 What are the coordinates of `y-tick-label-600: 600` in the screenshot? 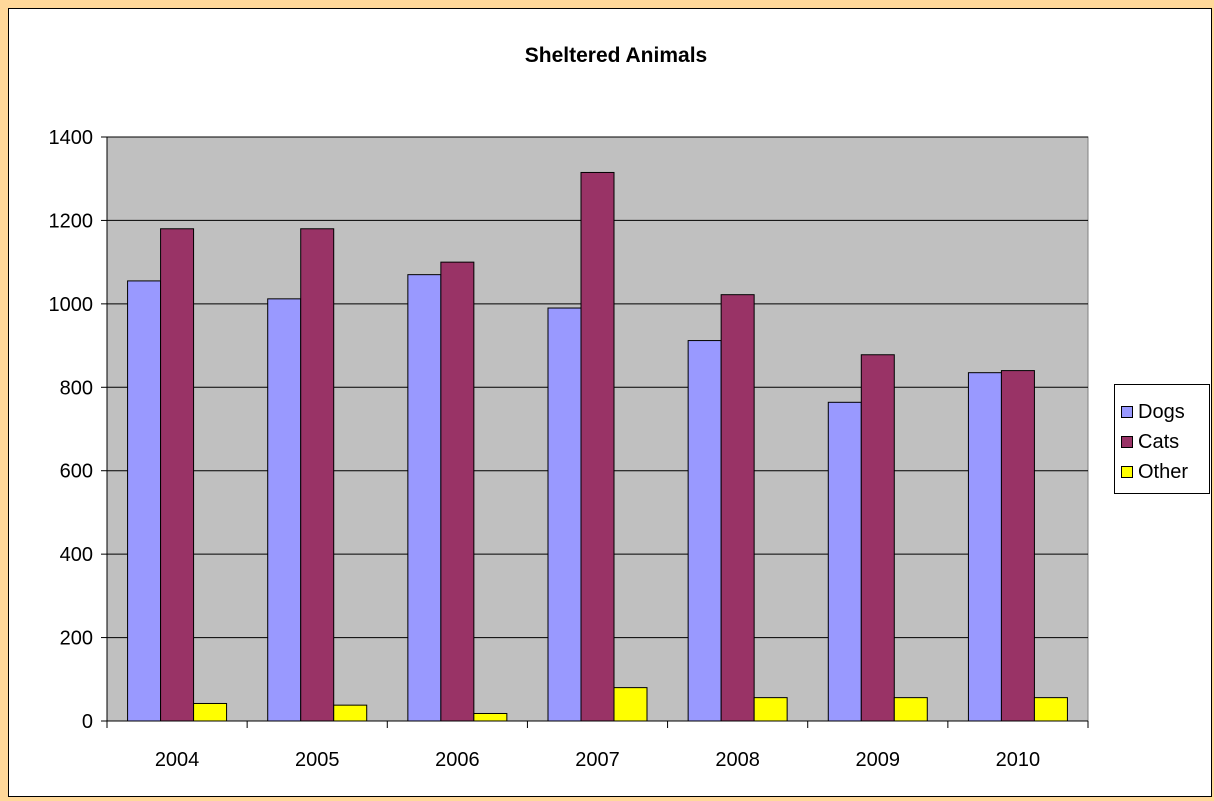 It's located at (76, 472).